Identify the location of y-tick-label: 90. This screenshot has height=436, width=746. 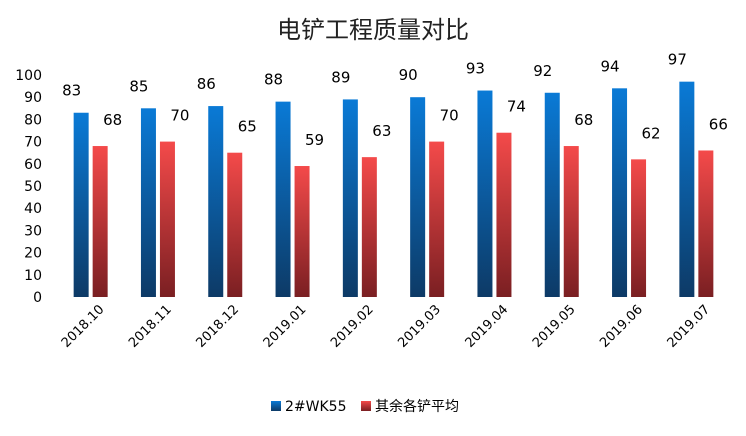
(33, 98).